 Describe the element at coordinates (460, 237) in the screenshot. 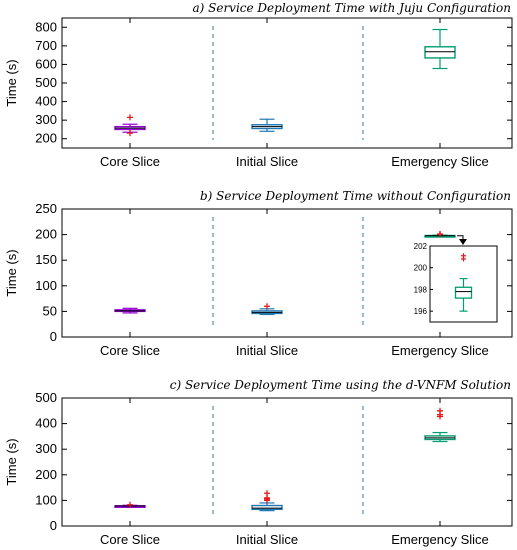

I see `zoom-arrow-line` at that location.